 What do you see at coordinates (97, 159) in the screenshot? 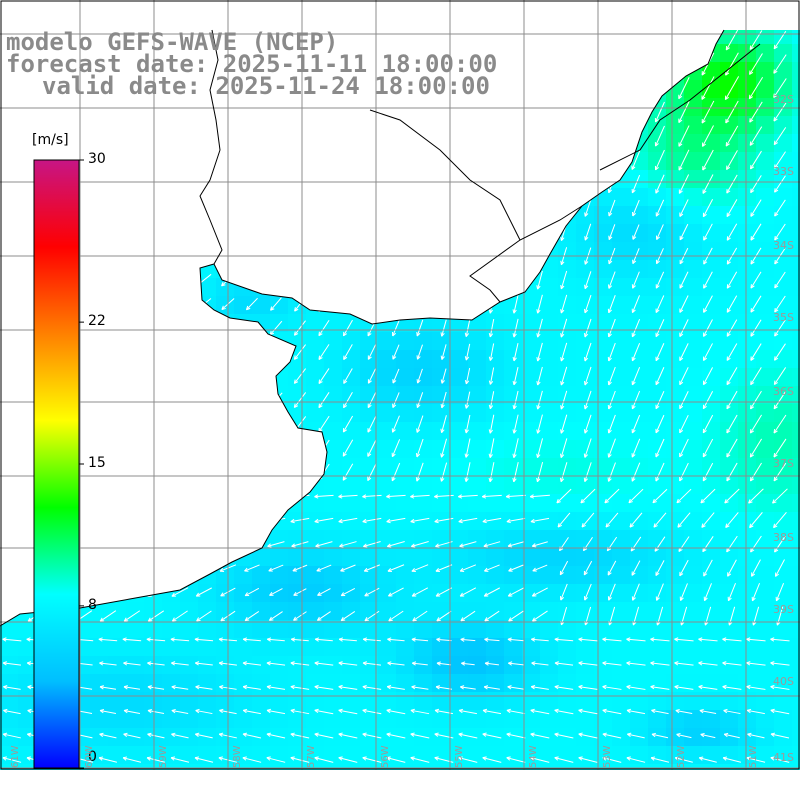
I see `colorbar-tick-label: 30` at bounding box center [97, 159].